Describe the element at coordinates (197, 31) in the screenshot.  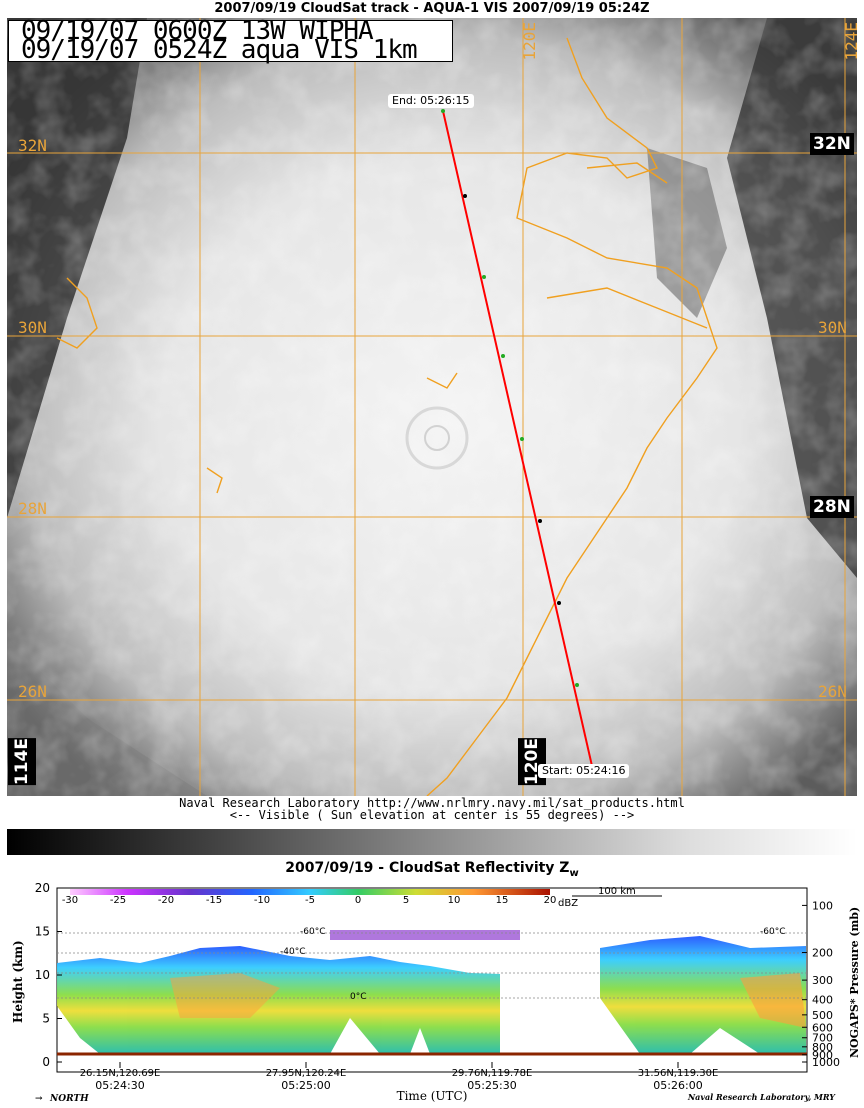
I see `info-line-1: 09/19/07 0600Z 13W WIPHA` at that location.